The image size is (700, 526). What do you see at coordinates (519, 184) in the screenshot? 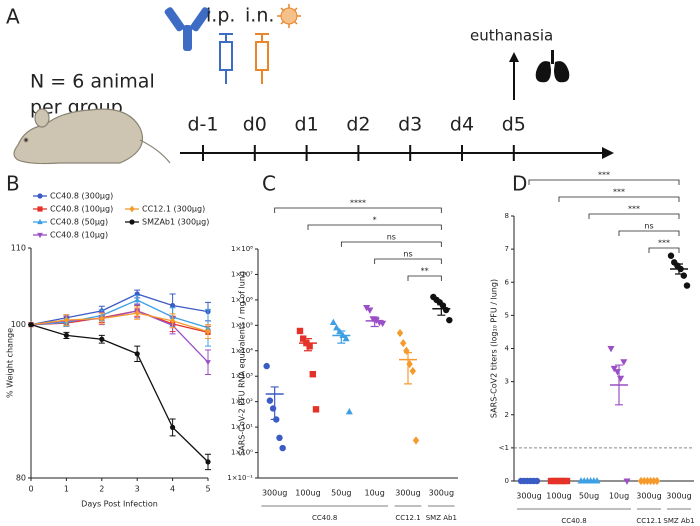
I see `panel-label: D` at bounding box center [519, 184].